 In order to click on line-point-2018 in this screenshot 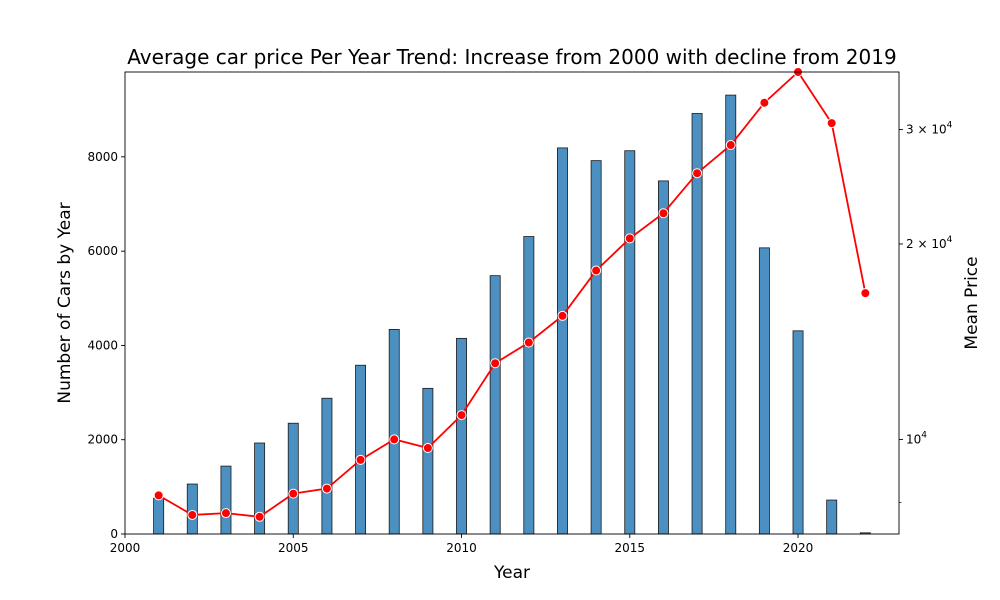, I will do `click(730, 145)`.